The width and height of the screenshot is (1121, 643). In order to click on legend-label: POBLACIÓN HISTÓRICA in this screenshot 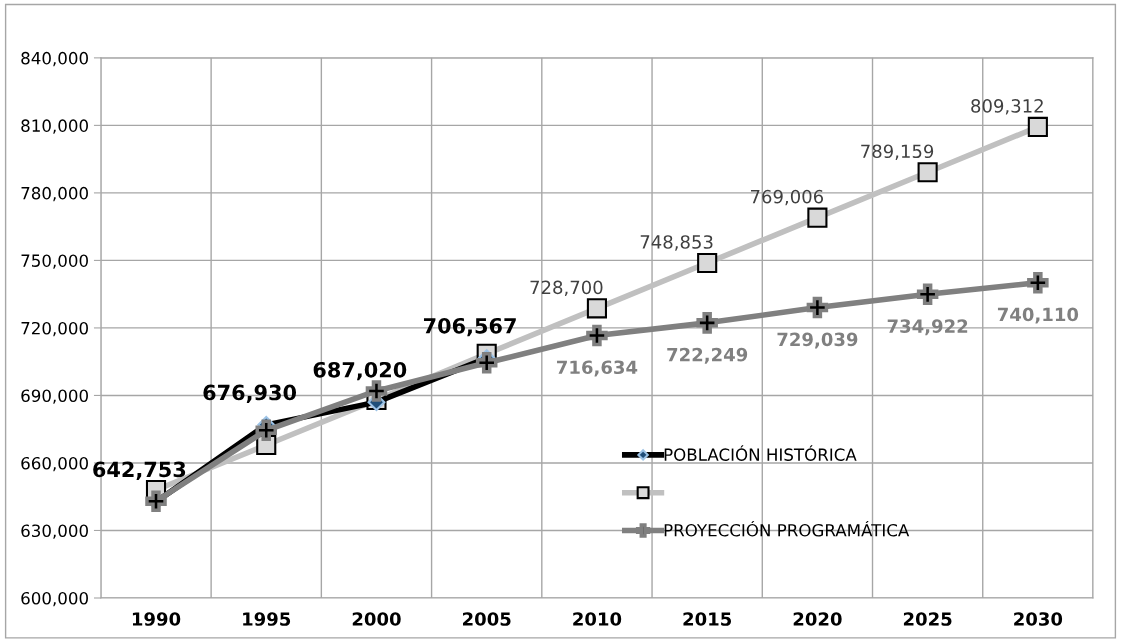, I will do `click(760, 453)`.